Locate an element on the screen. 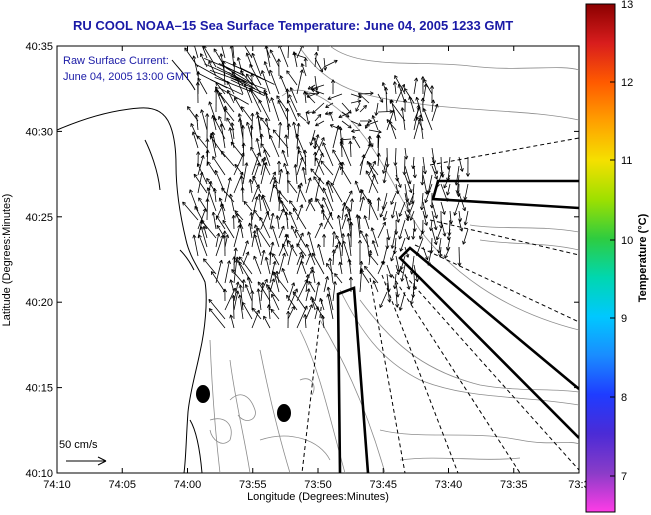 Image resolution: width=651 pixels, height=515 pixels. colorbar-gradient is located at coordinates (600, 258).